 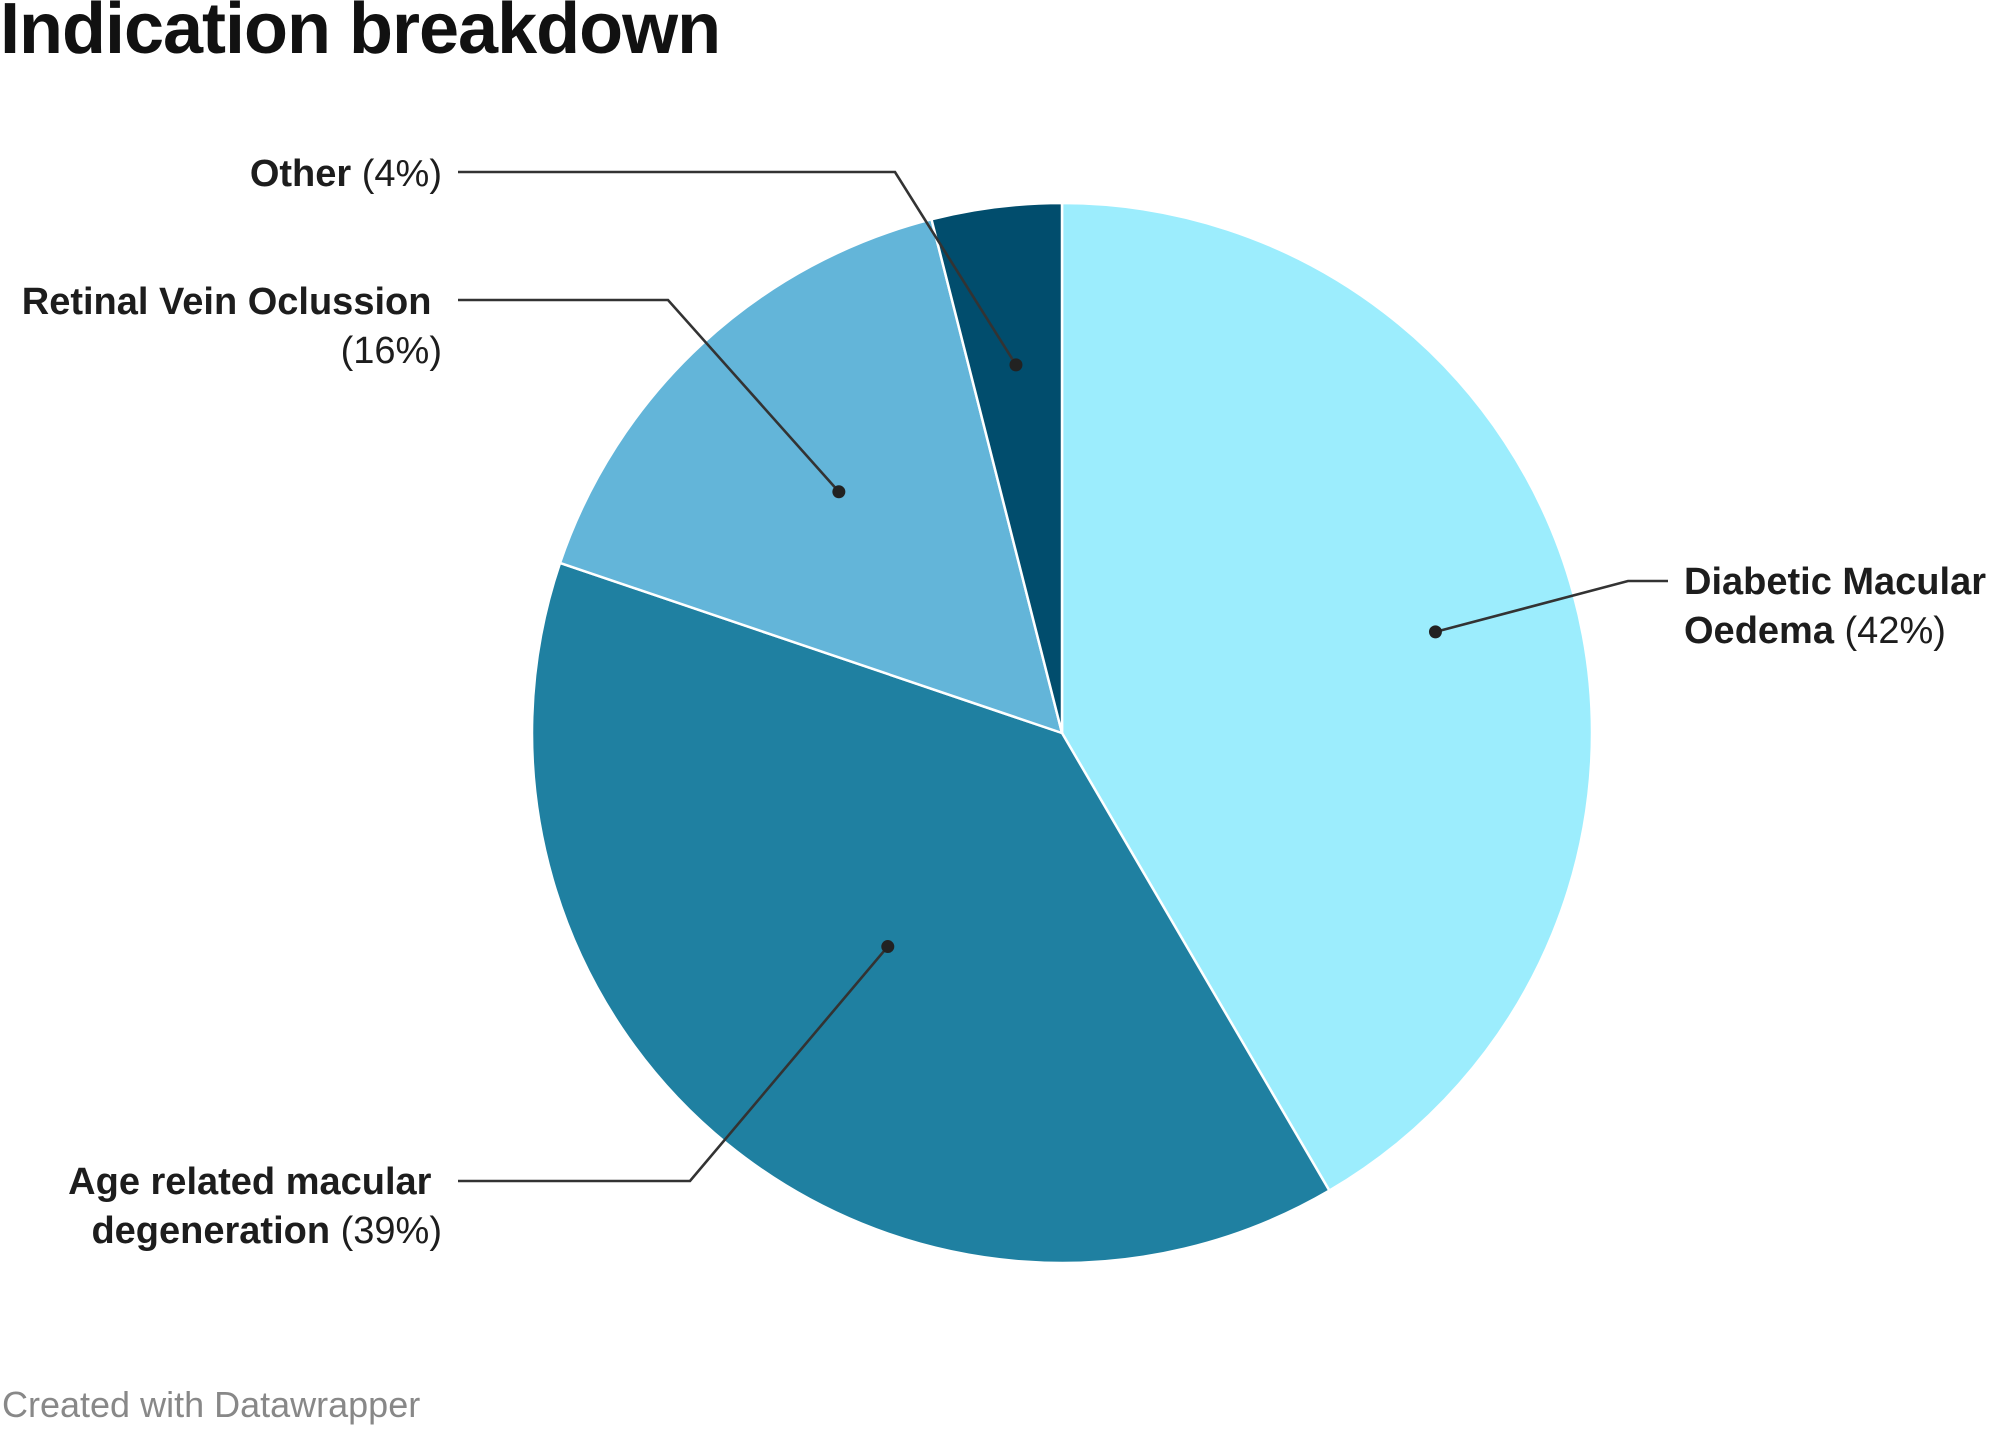 I want to click on label-dmo-line2: Oedema (42%), so click(x=1815, y=631).